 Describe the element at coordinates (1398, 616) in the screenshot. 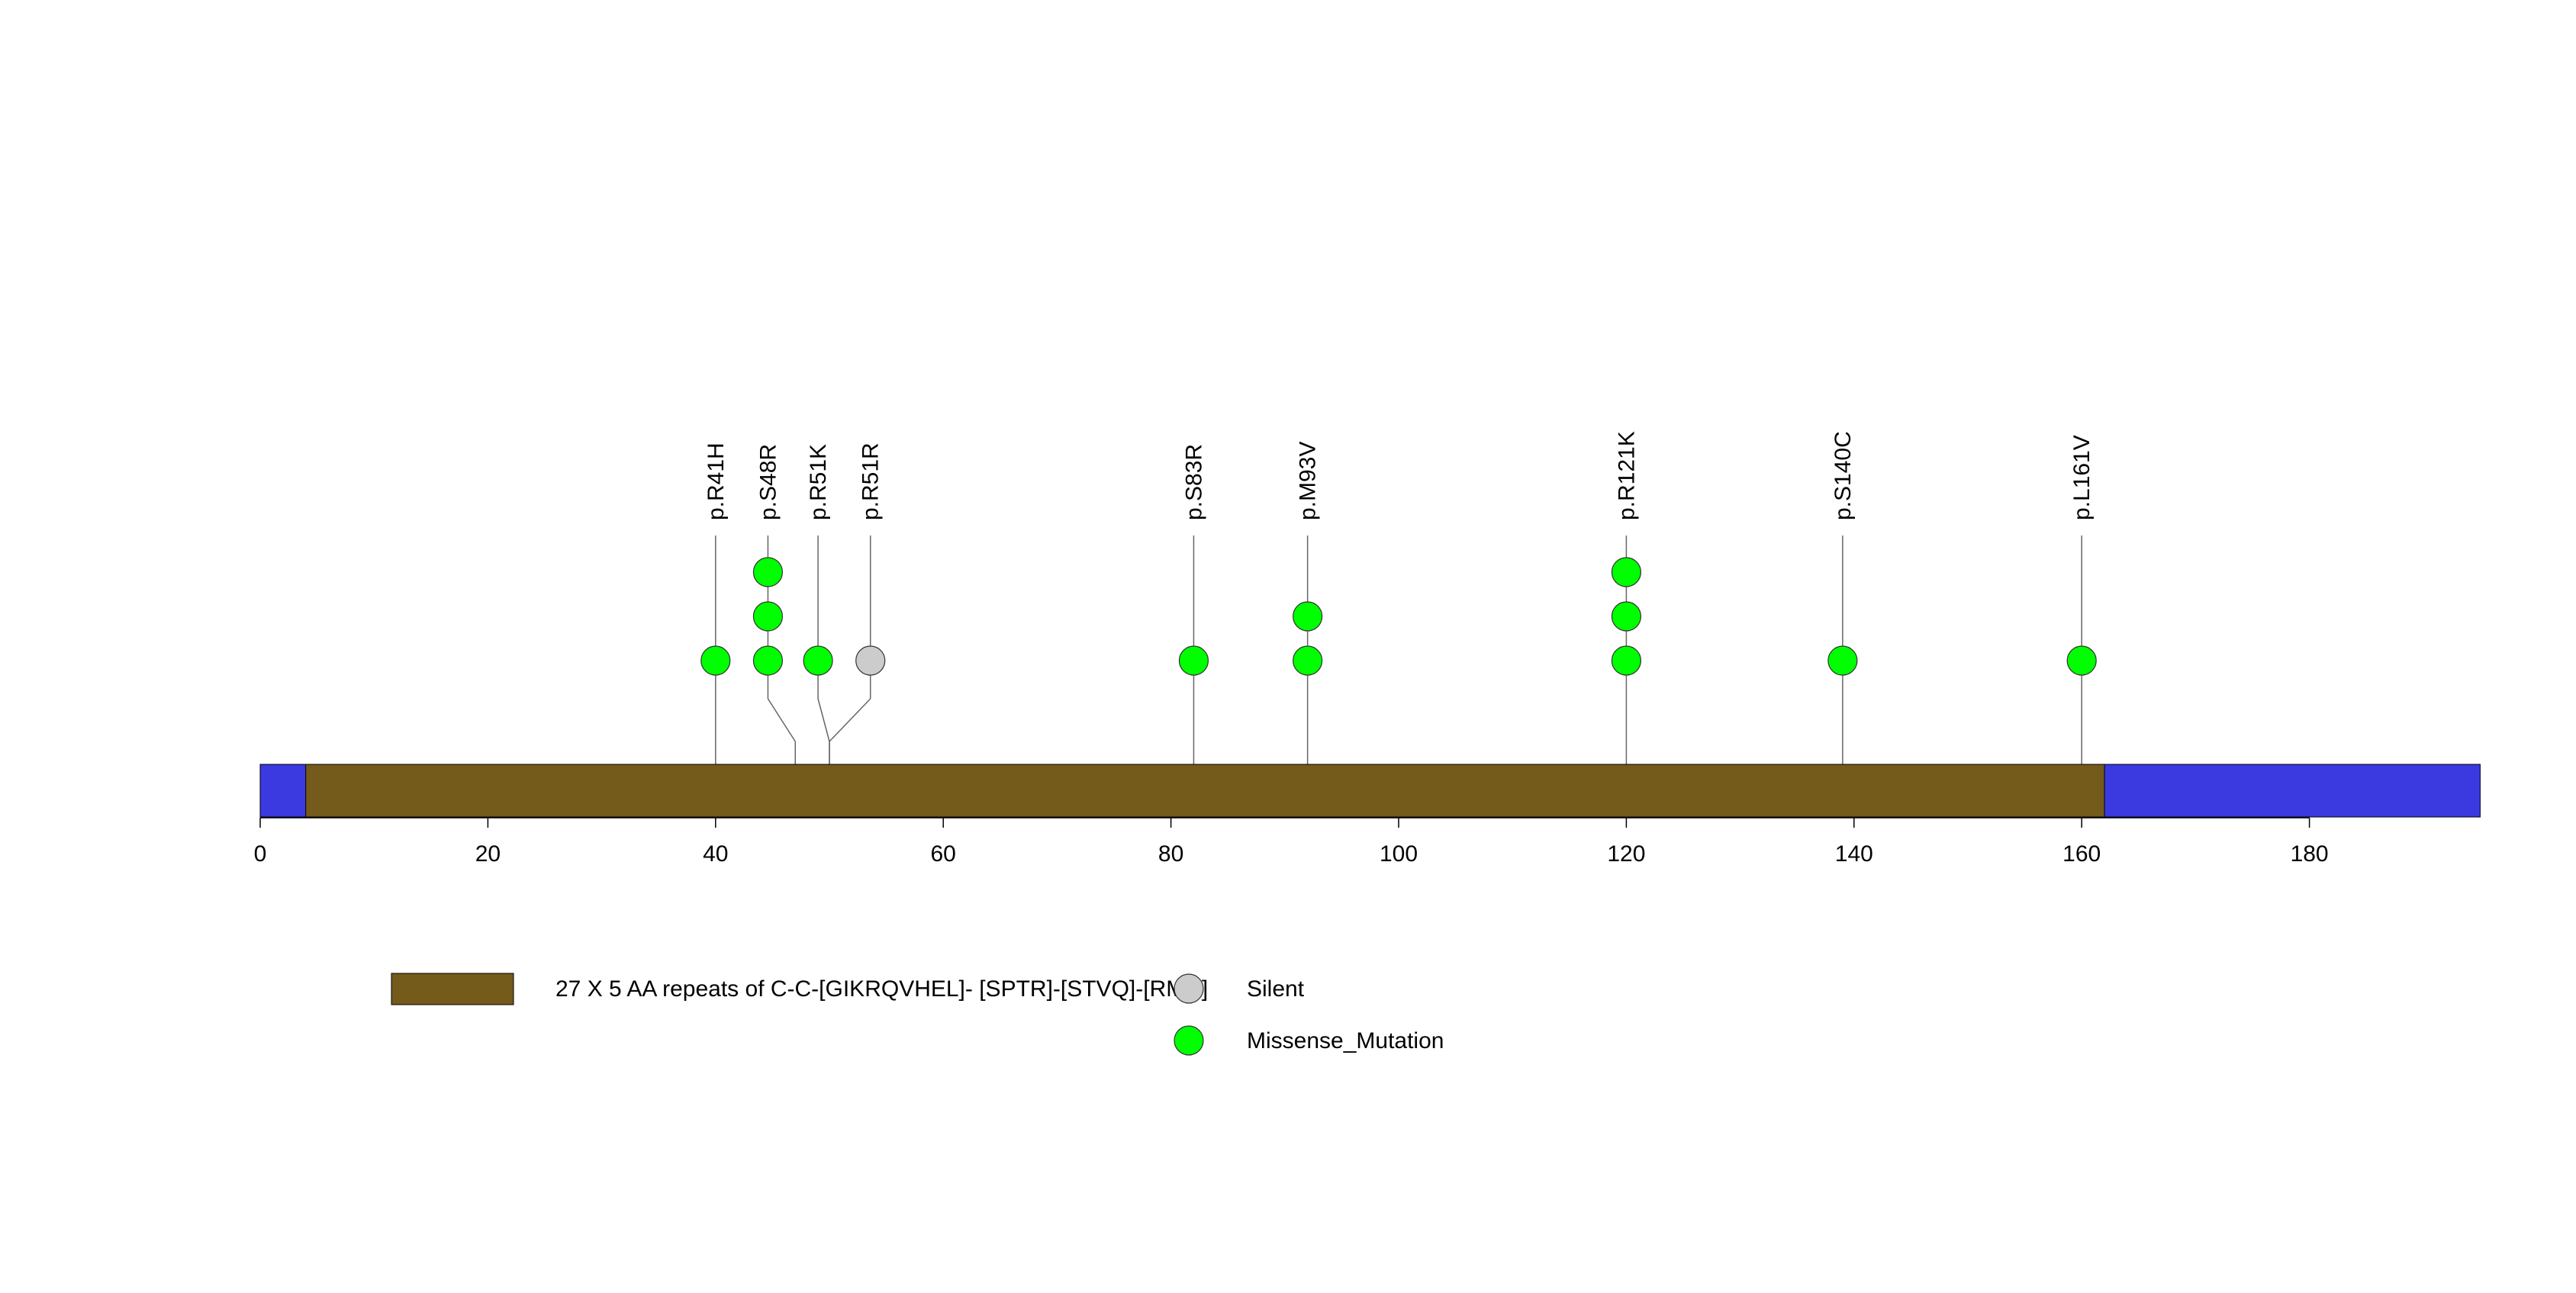

I see `mutation-markers` at that location.